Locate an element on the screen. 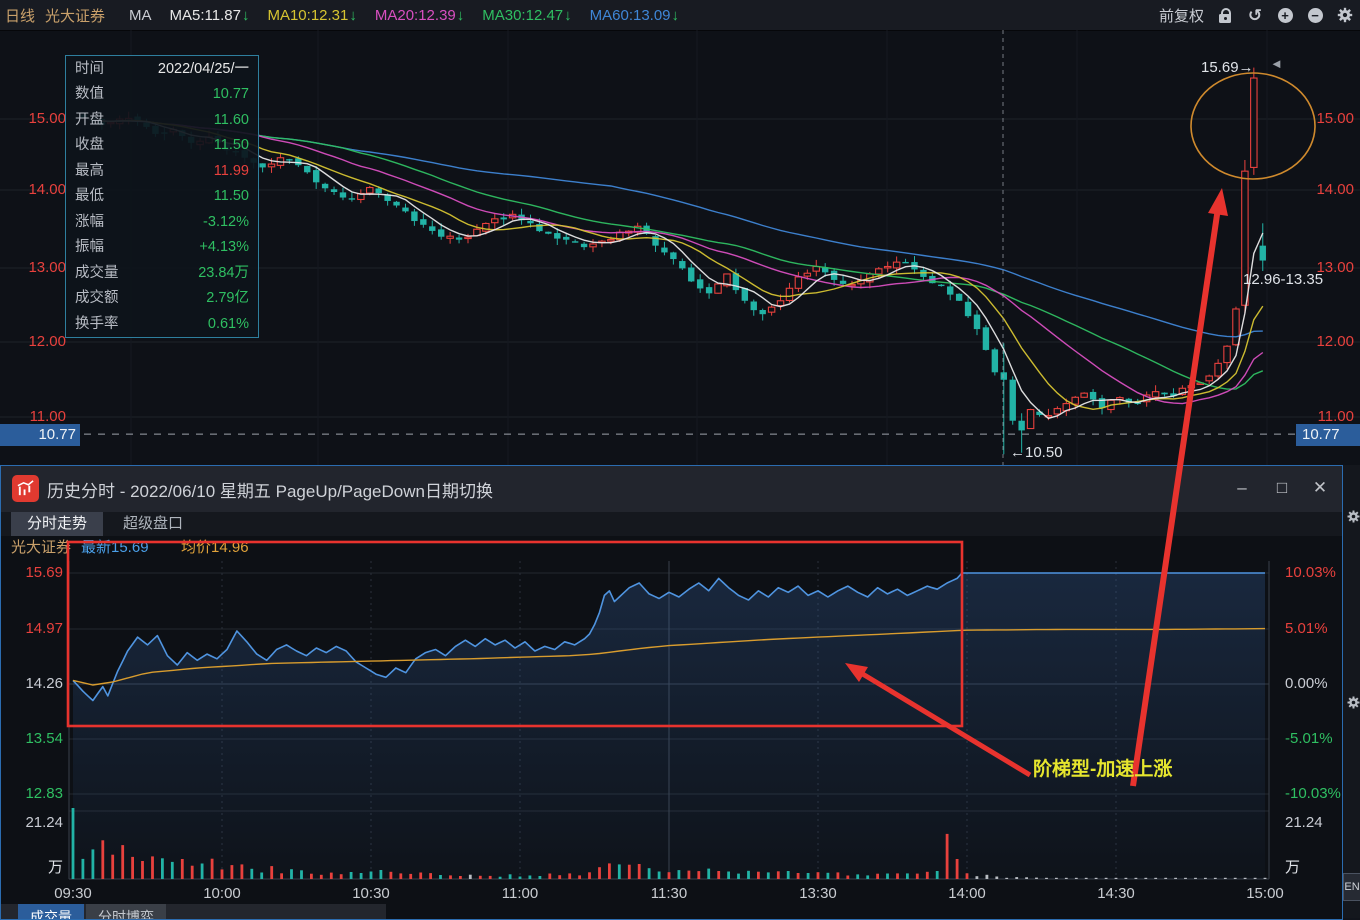 This screenshot has width=1360, height=920. tab-0: 分时走势 is located at coordinates (57, 524).